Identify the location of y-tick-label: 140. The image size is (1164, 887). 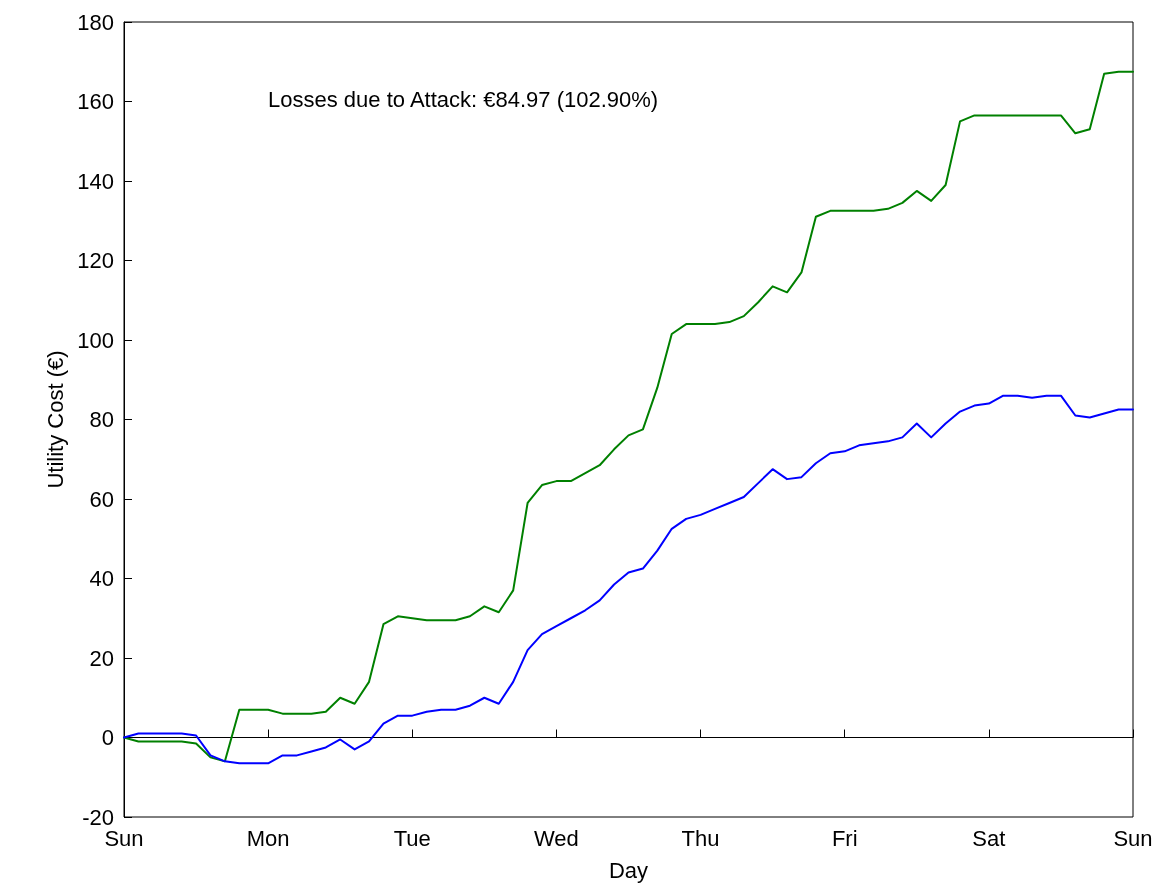
(95, 181).